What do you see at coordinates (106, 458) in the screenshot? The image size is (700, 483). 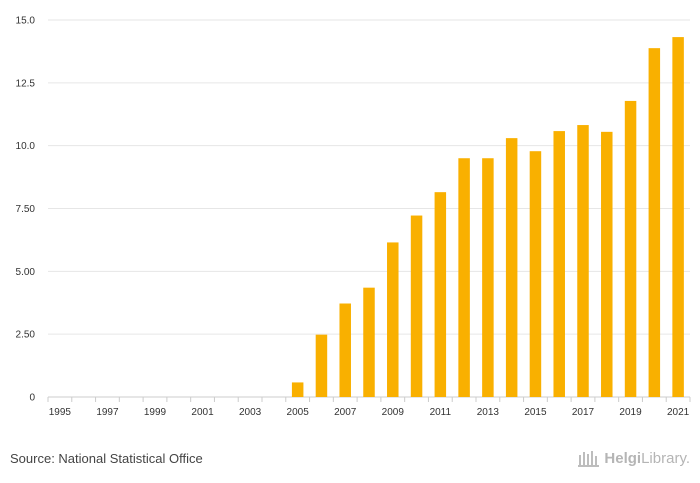 I see `source-note: Source: National Statistical Office` at bounding box center [106, 458].